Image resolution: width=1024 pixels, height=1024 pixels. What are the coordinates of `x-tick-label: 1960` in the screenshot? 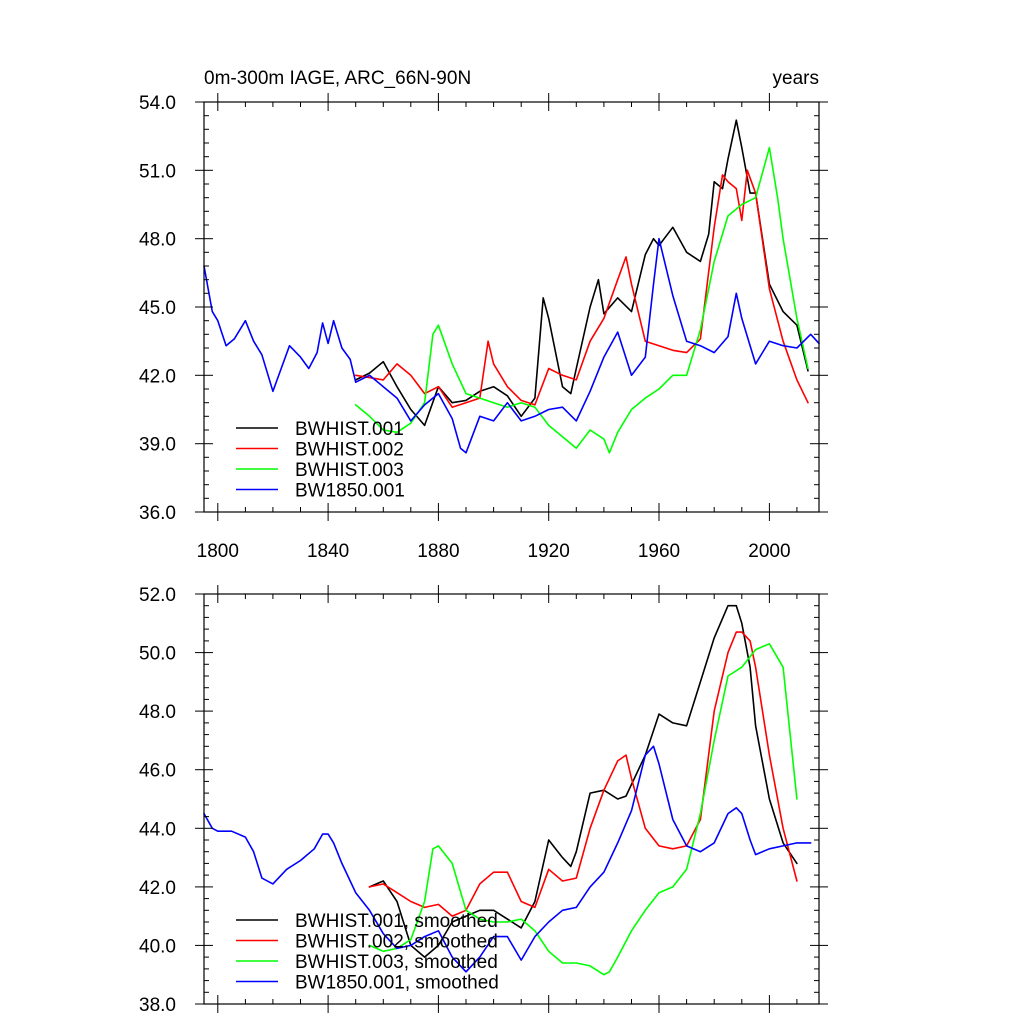 It's located at (659, 551).